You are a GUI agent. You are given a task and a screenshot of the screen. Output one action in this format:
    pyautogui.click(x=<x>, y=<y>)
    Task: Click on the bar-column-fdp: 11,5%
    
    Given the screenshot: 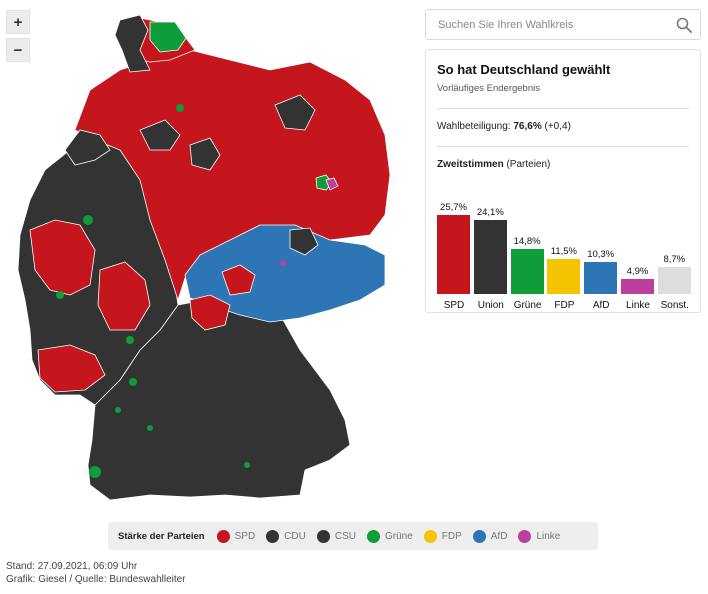 What is the action you would take?
    pyautogui.click(x=564, y=235)
    